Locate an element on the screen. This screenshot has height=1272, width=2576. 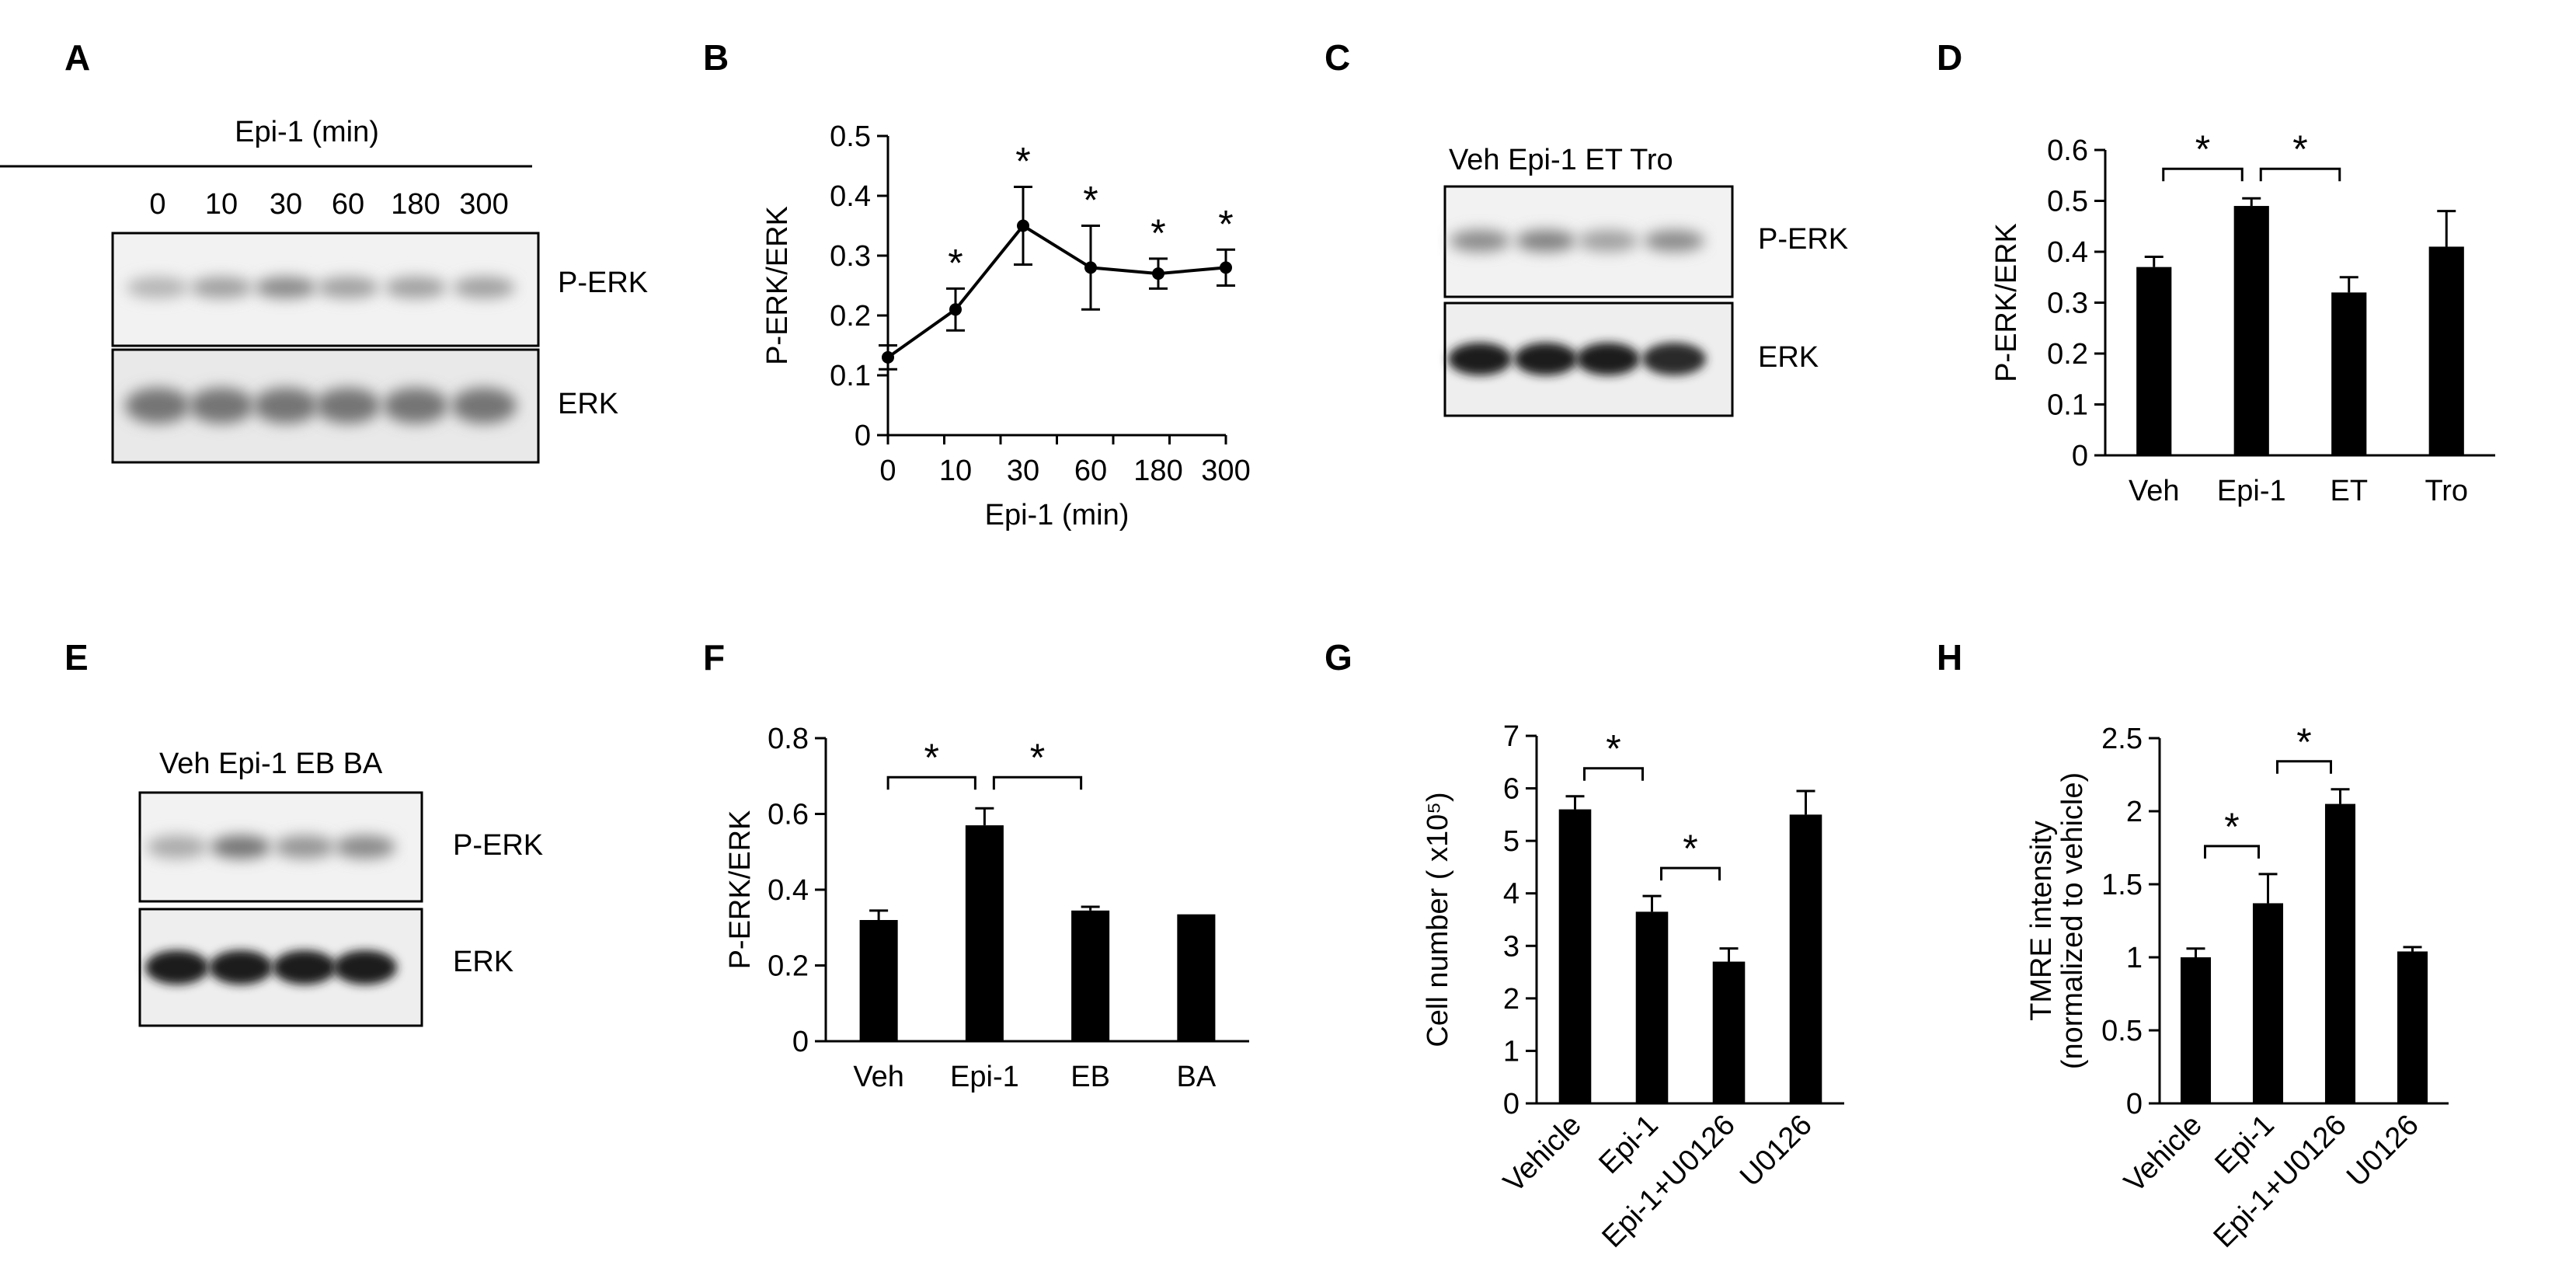
blot-c-erk-bands is located at coordinates (1577, 359).